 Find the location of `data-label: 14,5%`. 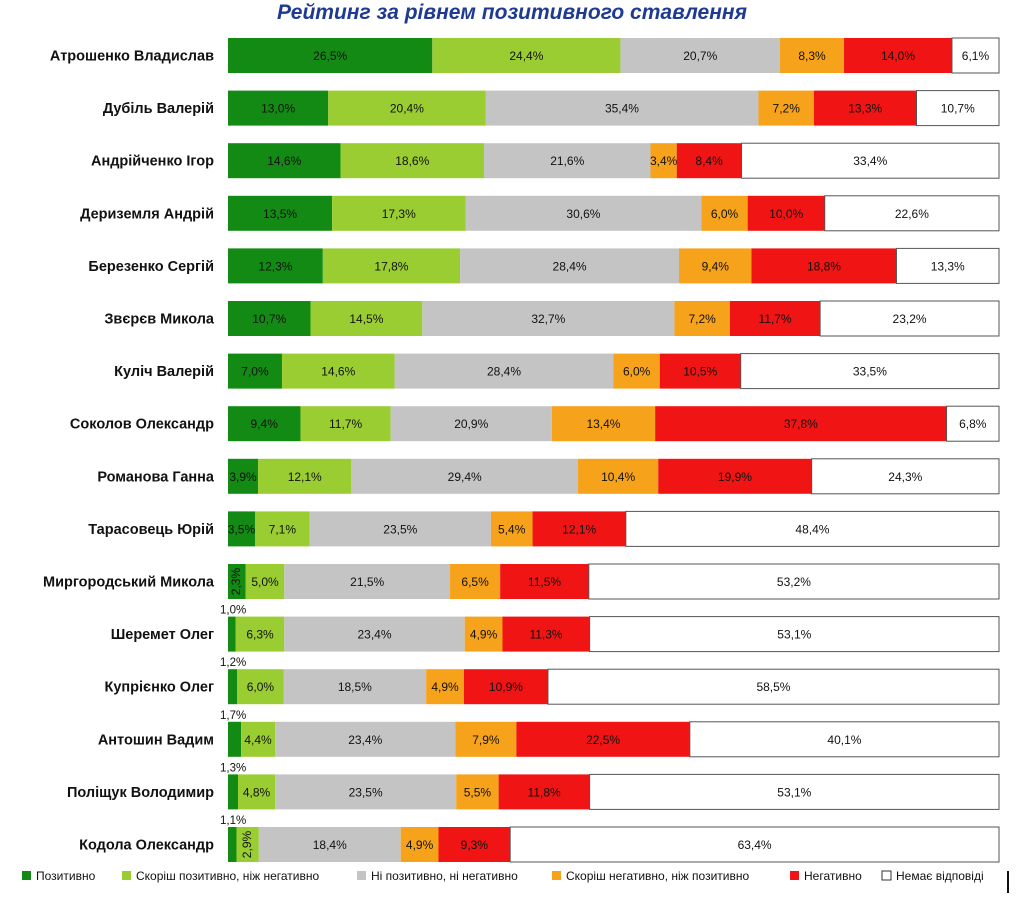

data-label: 14,5% is located at coordinates (366, 319).